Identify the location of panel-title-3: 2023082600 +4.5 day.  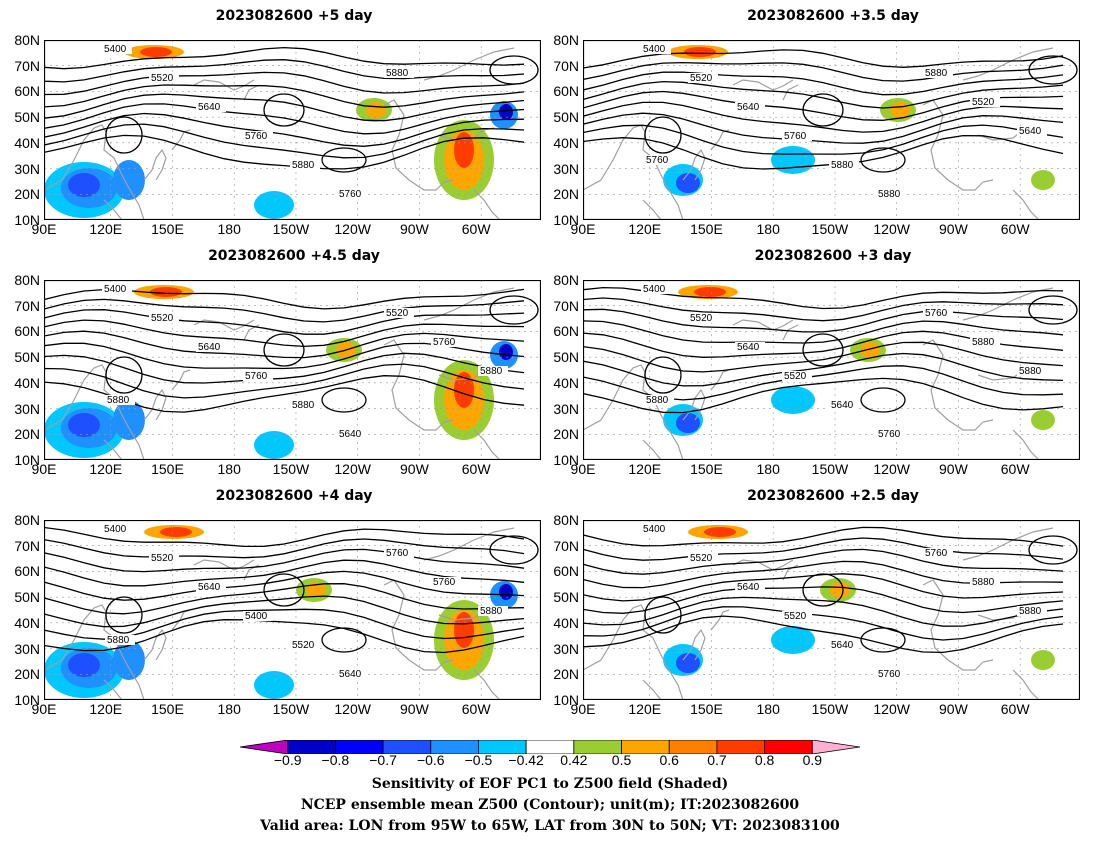
(294, 256).